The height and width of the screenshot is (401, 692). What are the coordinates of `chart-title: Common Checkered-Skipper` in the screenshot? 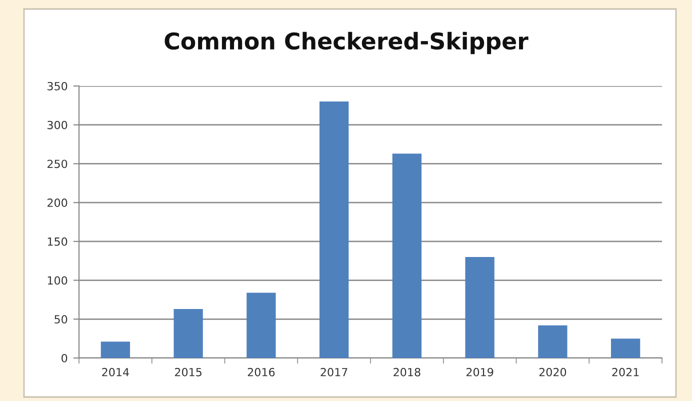 It's located at (346, 43).